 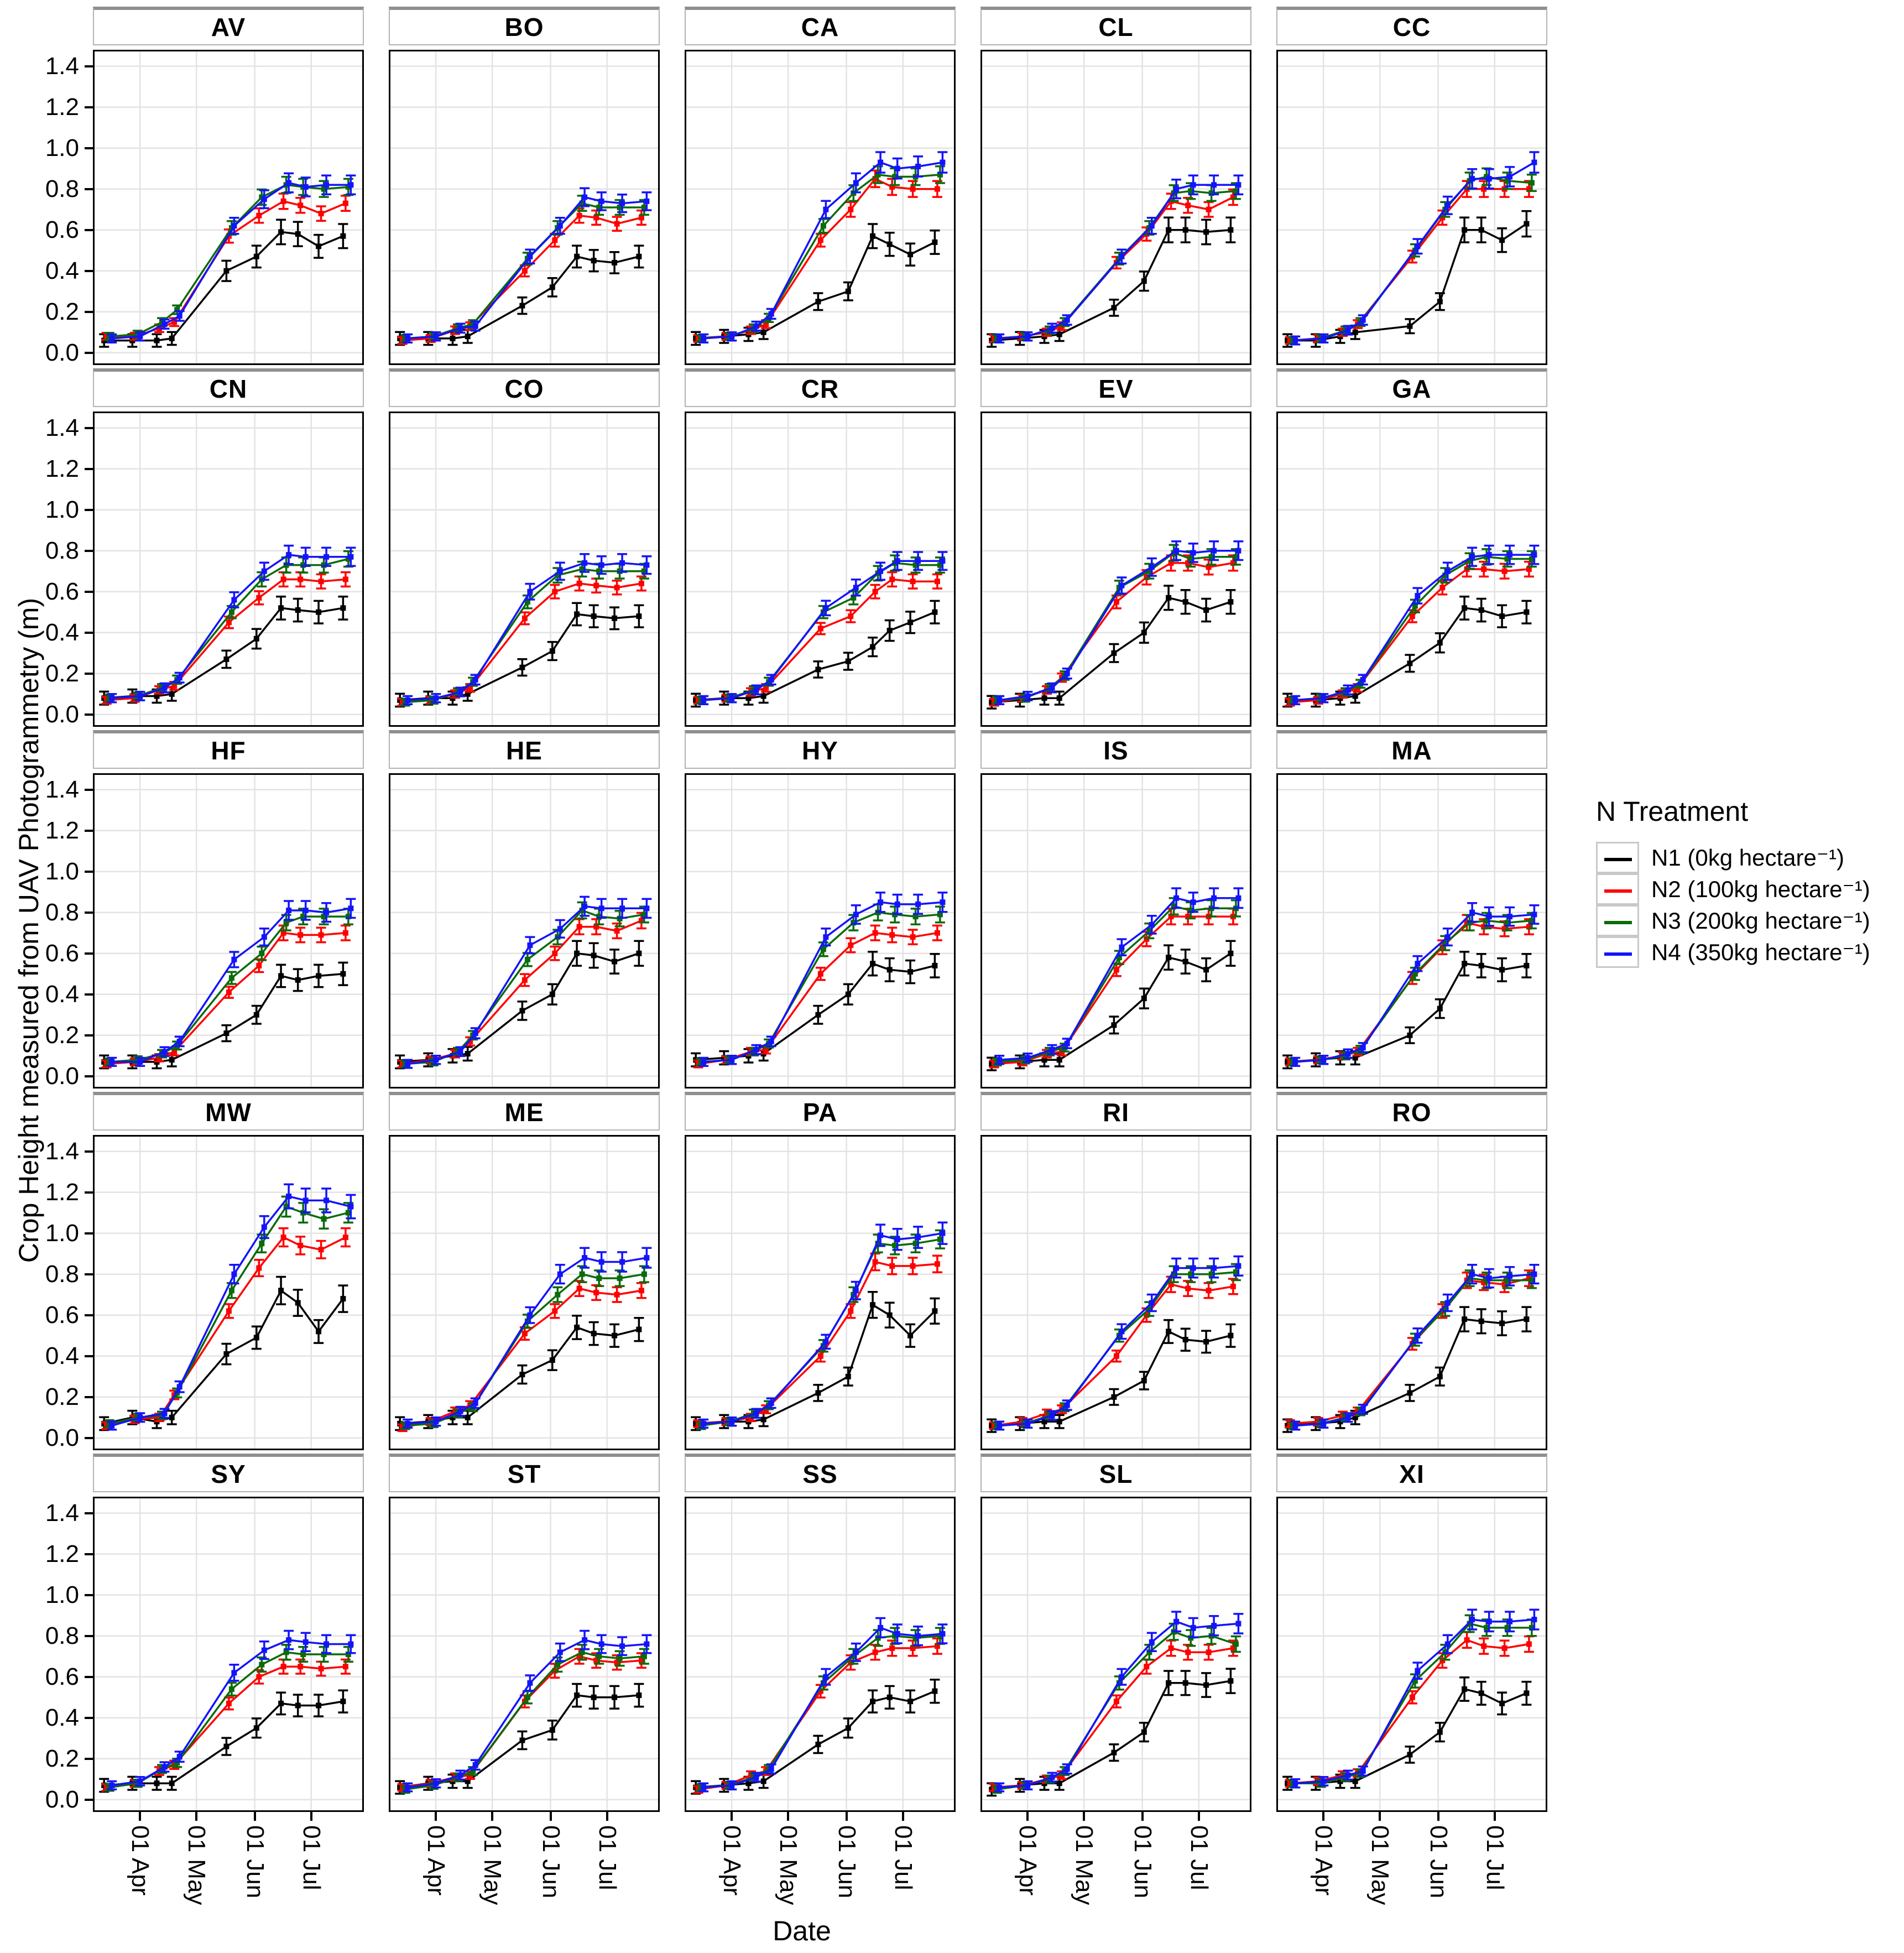 What do you see at coordinates (62, 148) in the screenshot?
I see `y-tick-label: 1.0` at bounding box center [62, 148].